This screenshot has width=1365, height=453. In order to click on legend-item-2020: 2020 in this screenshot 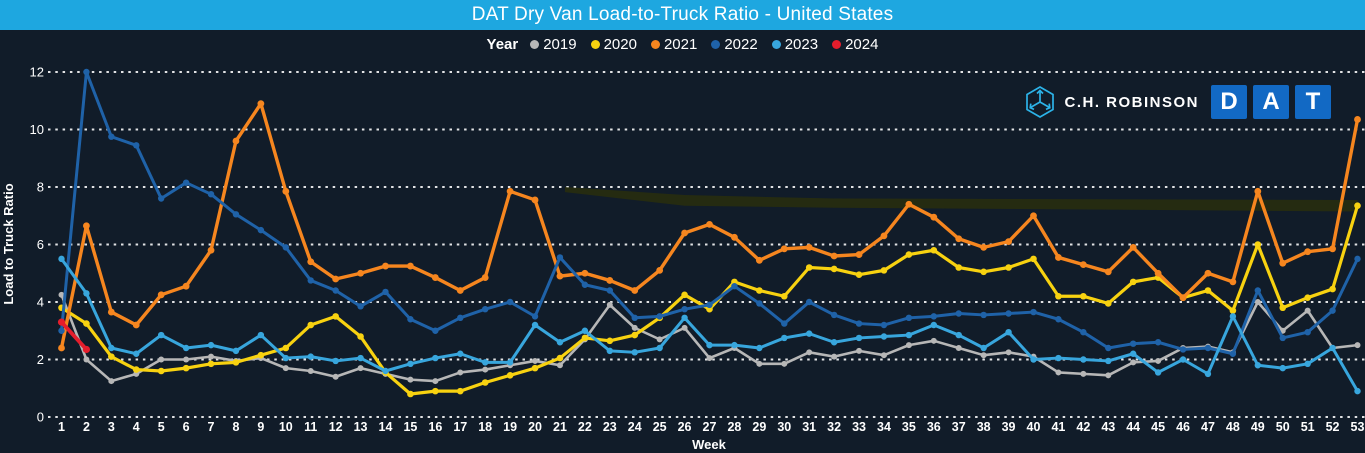, I will do `click(613, 44)`.